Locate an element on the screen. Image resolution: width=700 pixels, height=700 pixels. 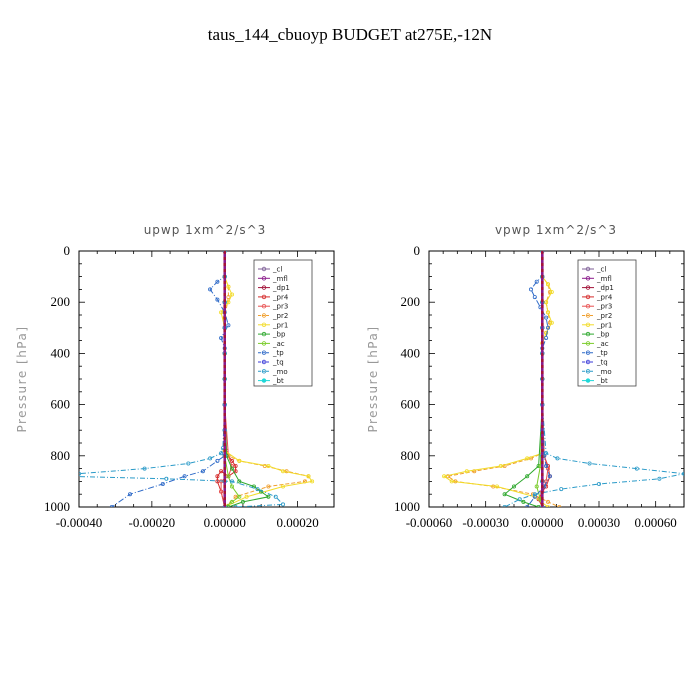
vpwp-y-tick-label: 0 is located at coordinates (417, 250).